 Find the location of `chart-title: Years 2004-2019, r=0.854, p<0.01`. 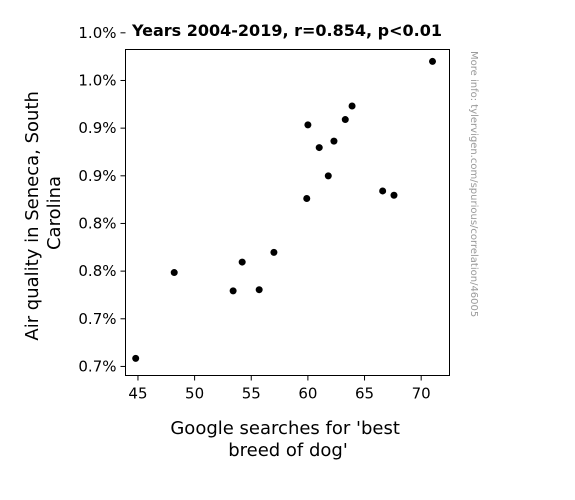

chart-title: Years 2004-2019, r=0.854, p<0.01 is located at coordinates (286, 30).